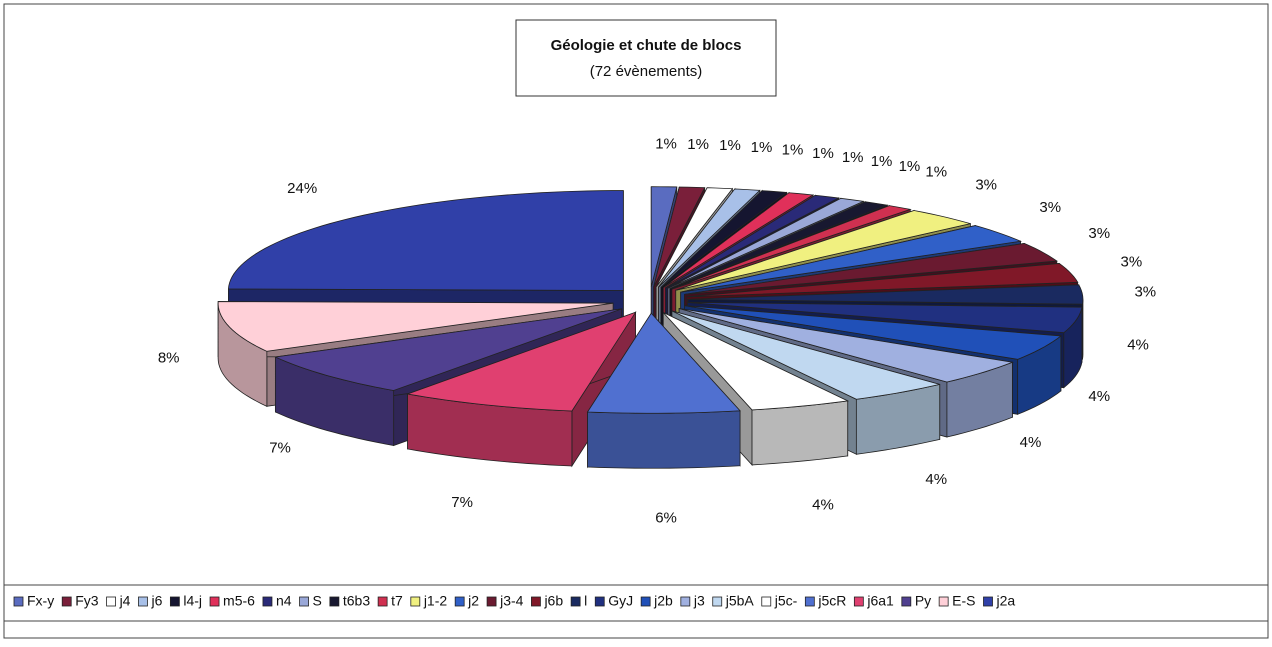 The image size is (1272, 647). What do you see at coordinates (156, 601) in the screenshot?
I see `legend-label: j6` at bounding box center [156, 601].